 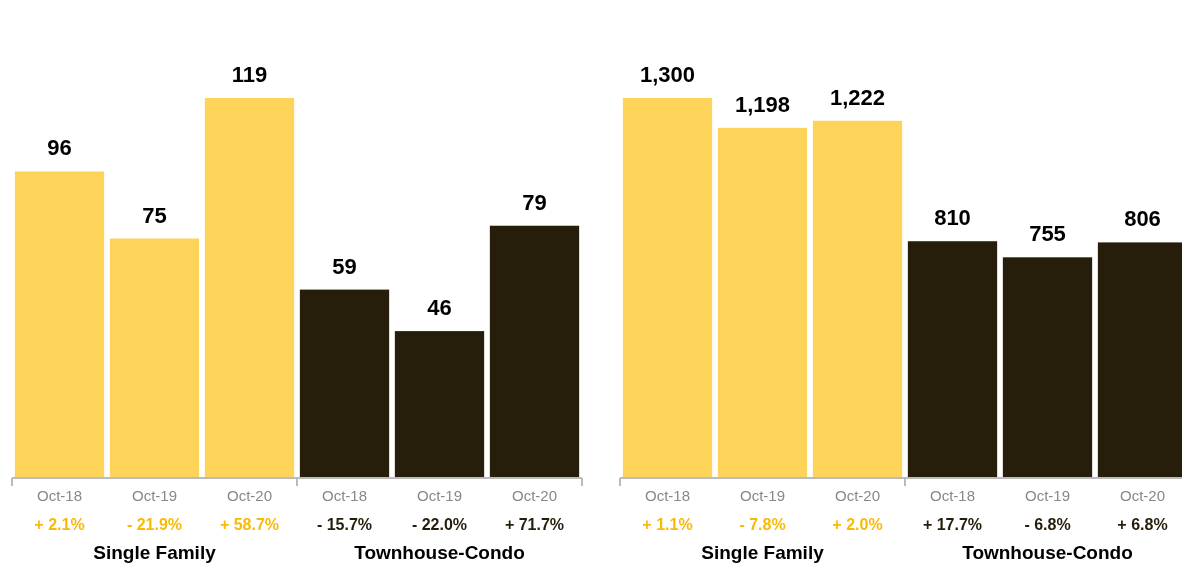 I want to click on text: - 22.0%, so click(x=439, y=524).